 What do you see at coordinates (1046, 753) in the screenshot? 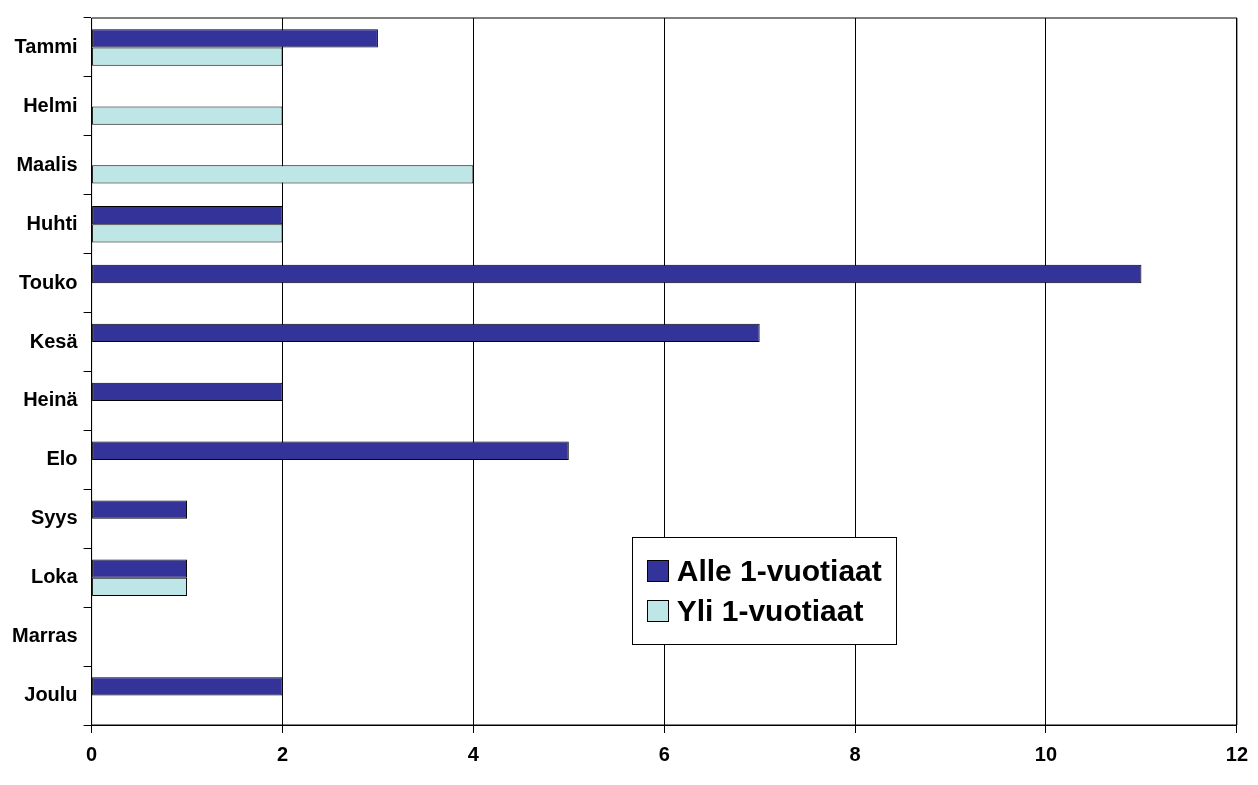
I see `x-tick-label: 10` at bounding box center [1046, 753].